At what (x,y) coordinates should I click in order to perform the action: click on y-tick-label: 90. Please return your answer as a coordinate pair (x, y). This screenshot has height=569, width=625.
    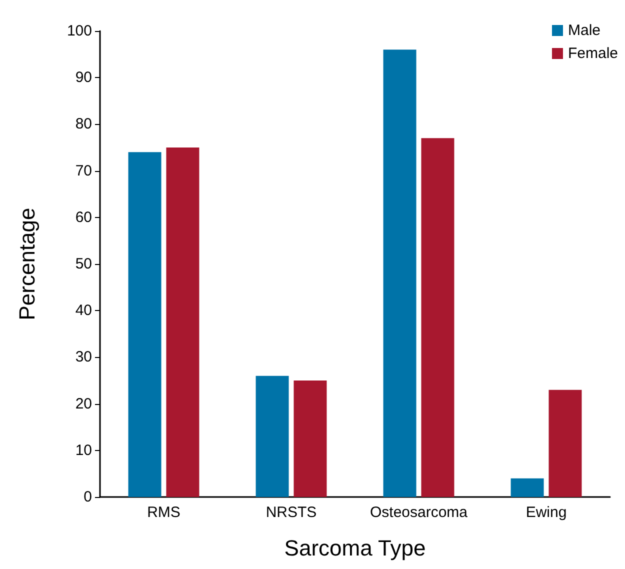
    Looking at the image, I should click on (83, 77).